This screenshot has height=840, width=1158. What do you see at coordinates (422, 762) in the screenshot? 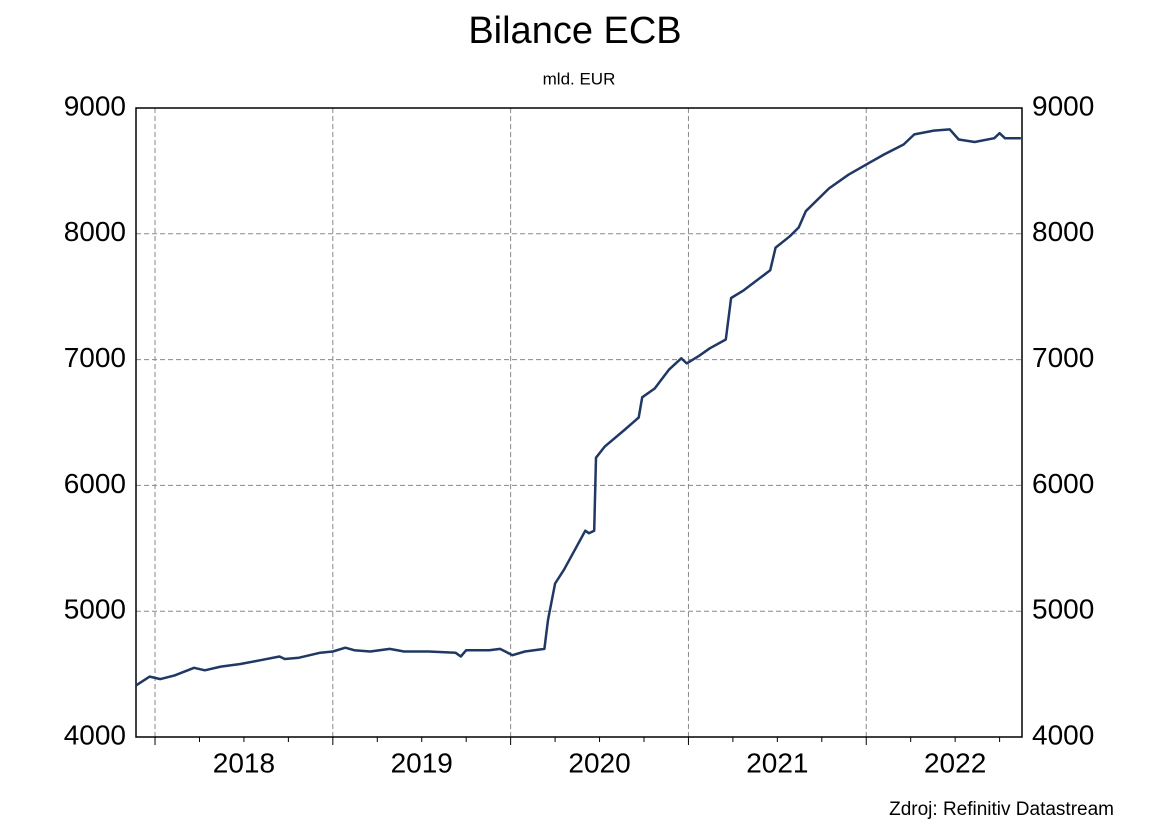
I see `x-tick-label: 2019` at bounding box center [422, 762].